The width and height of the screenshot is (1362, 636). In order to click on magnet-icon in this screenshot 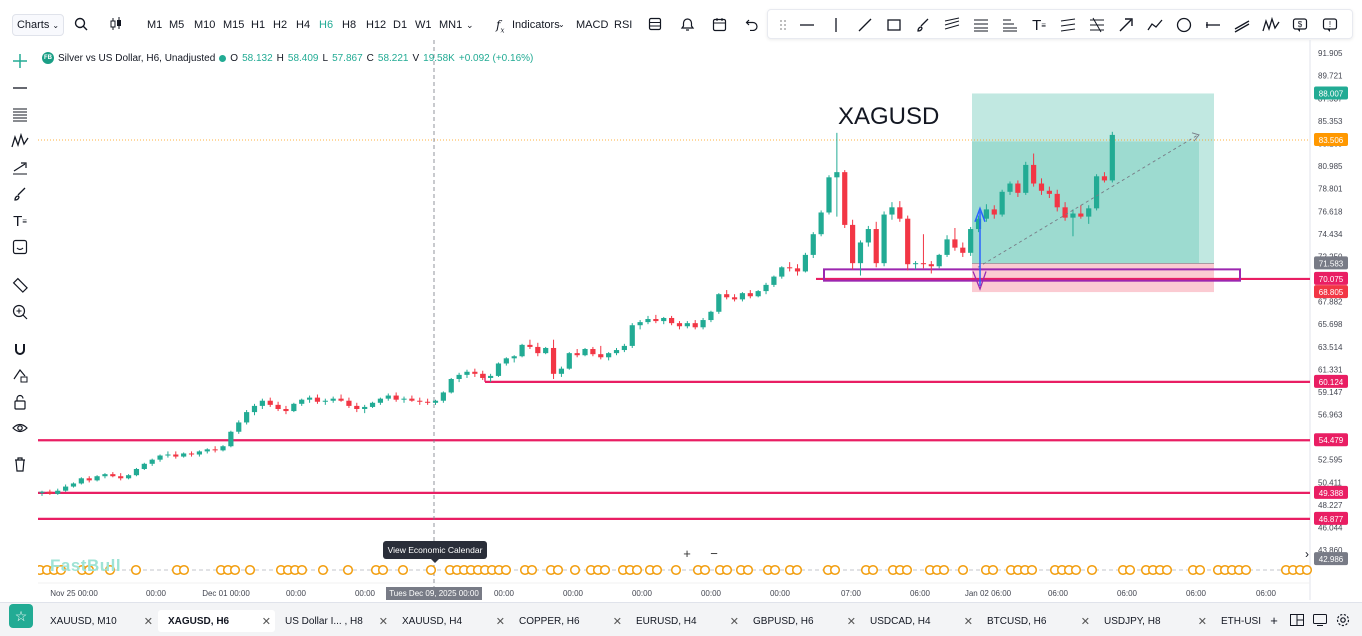, I will do `click(20, 349)`.